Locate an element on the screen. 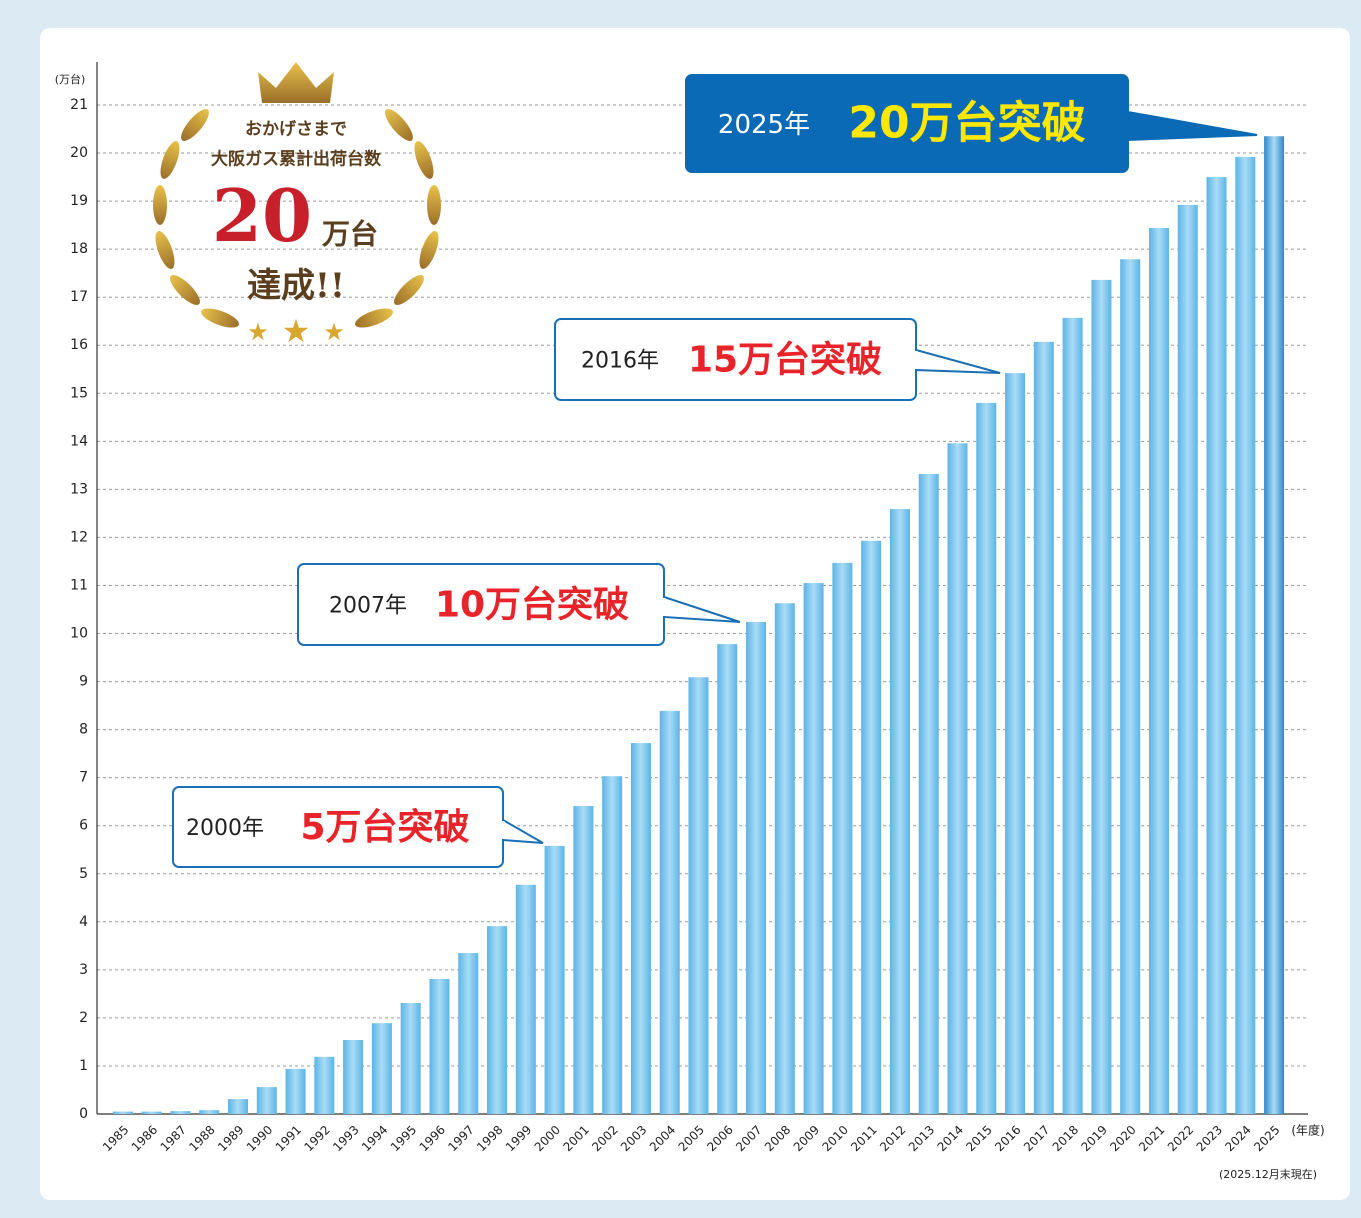 The width and height of the screenshot is (1361, 1218). y-tick-label: 7 is located at coordinates (83, 778).